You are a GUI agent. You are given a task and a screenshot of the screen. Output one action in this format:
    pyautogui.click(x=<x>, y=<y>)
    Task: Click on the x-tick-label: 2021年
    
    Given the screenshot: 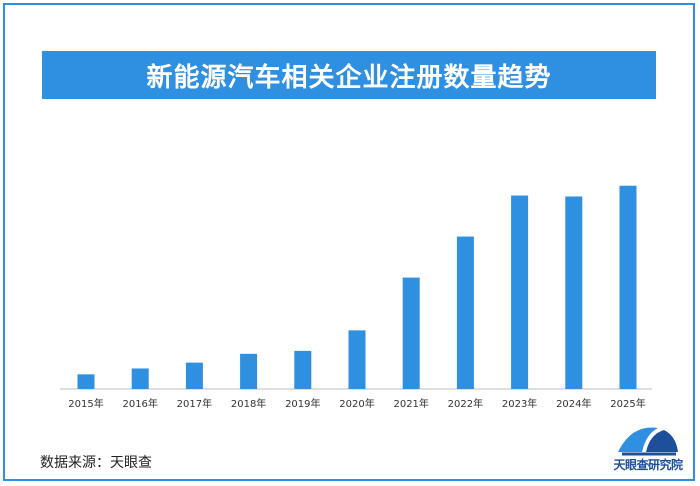 What is the action you would take?
    pyautogui.click(x=410, y=403)
    